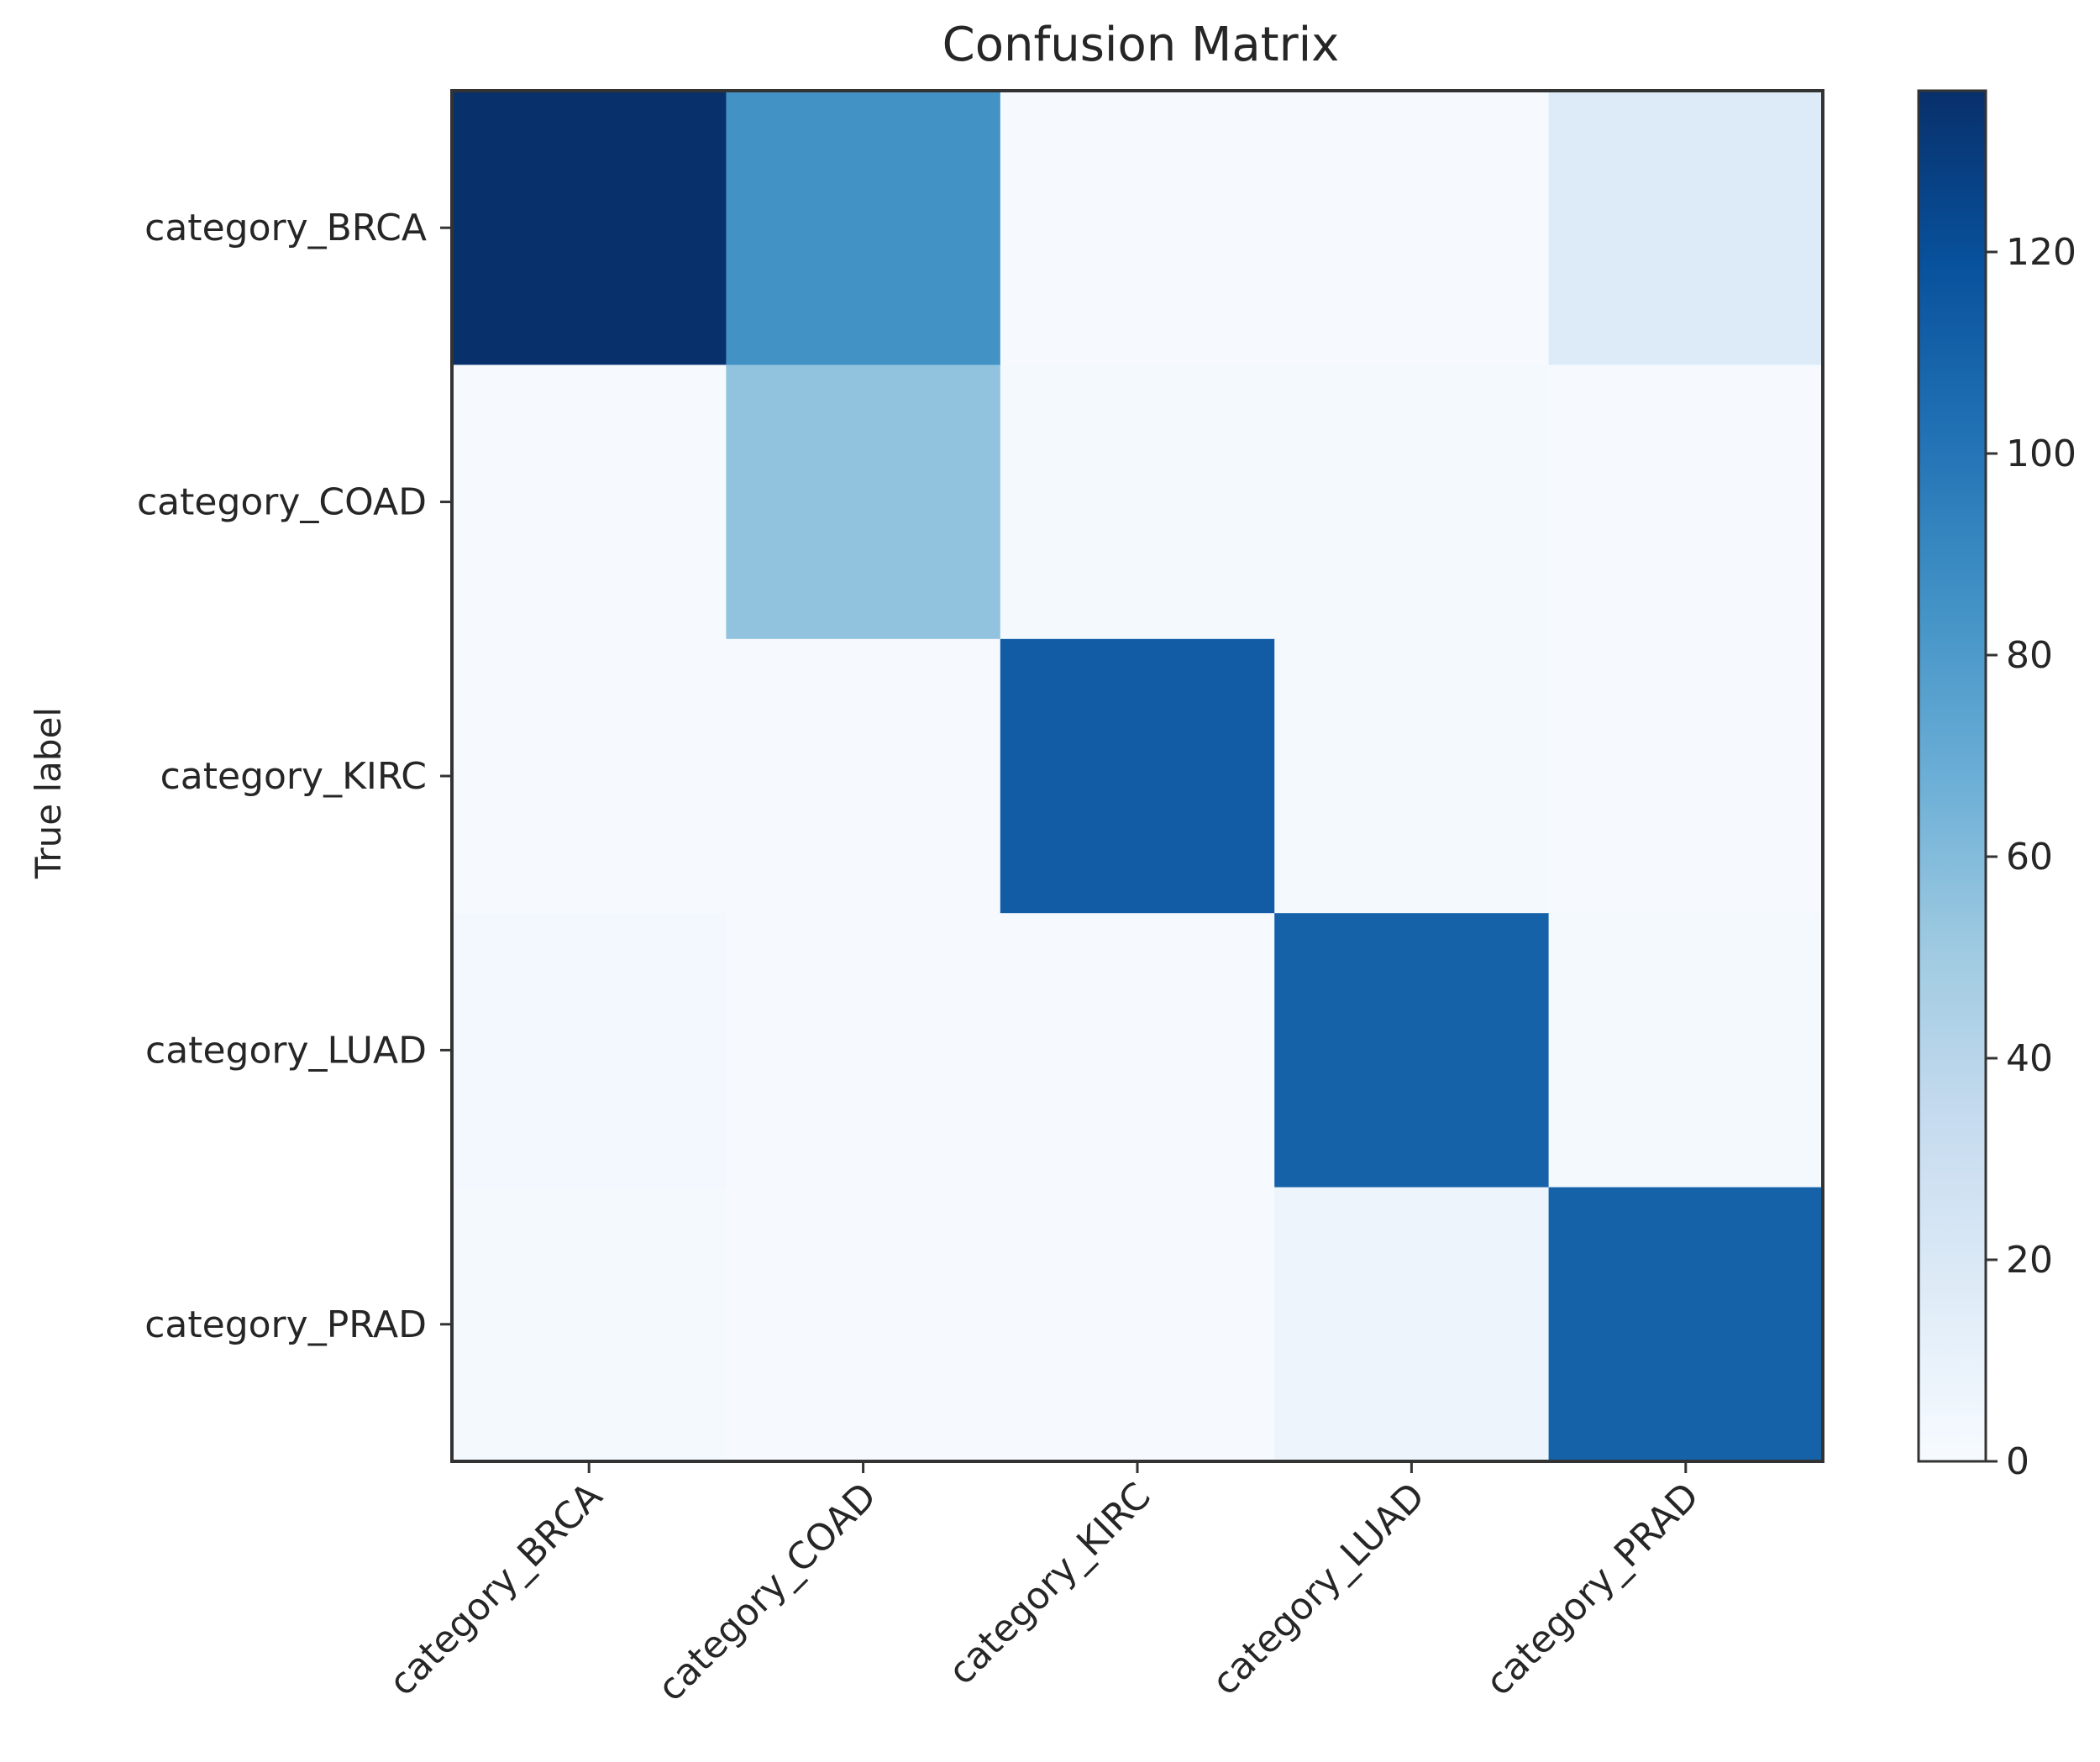 Image resolution: width=2100 pixels, height=1762 pixels. I want to click on colorbar-tick-label: 40, so click(2029, 1058).